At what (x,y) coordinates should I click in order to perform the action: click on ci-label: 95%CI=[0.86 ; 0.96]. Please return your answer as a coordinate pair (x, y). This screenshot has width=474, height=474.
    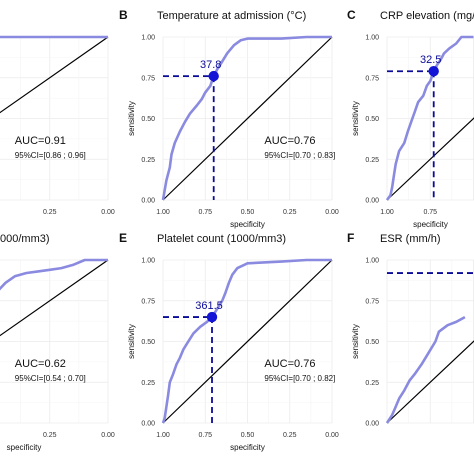
    Looking at the image, I should click on (50, 155).